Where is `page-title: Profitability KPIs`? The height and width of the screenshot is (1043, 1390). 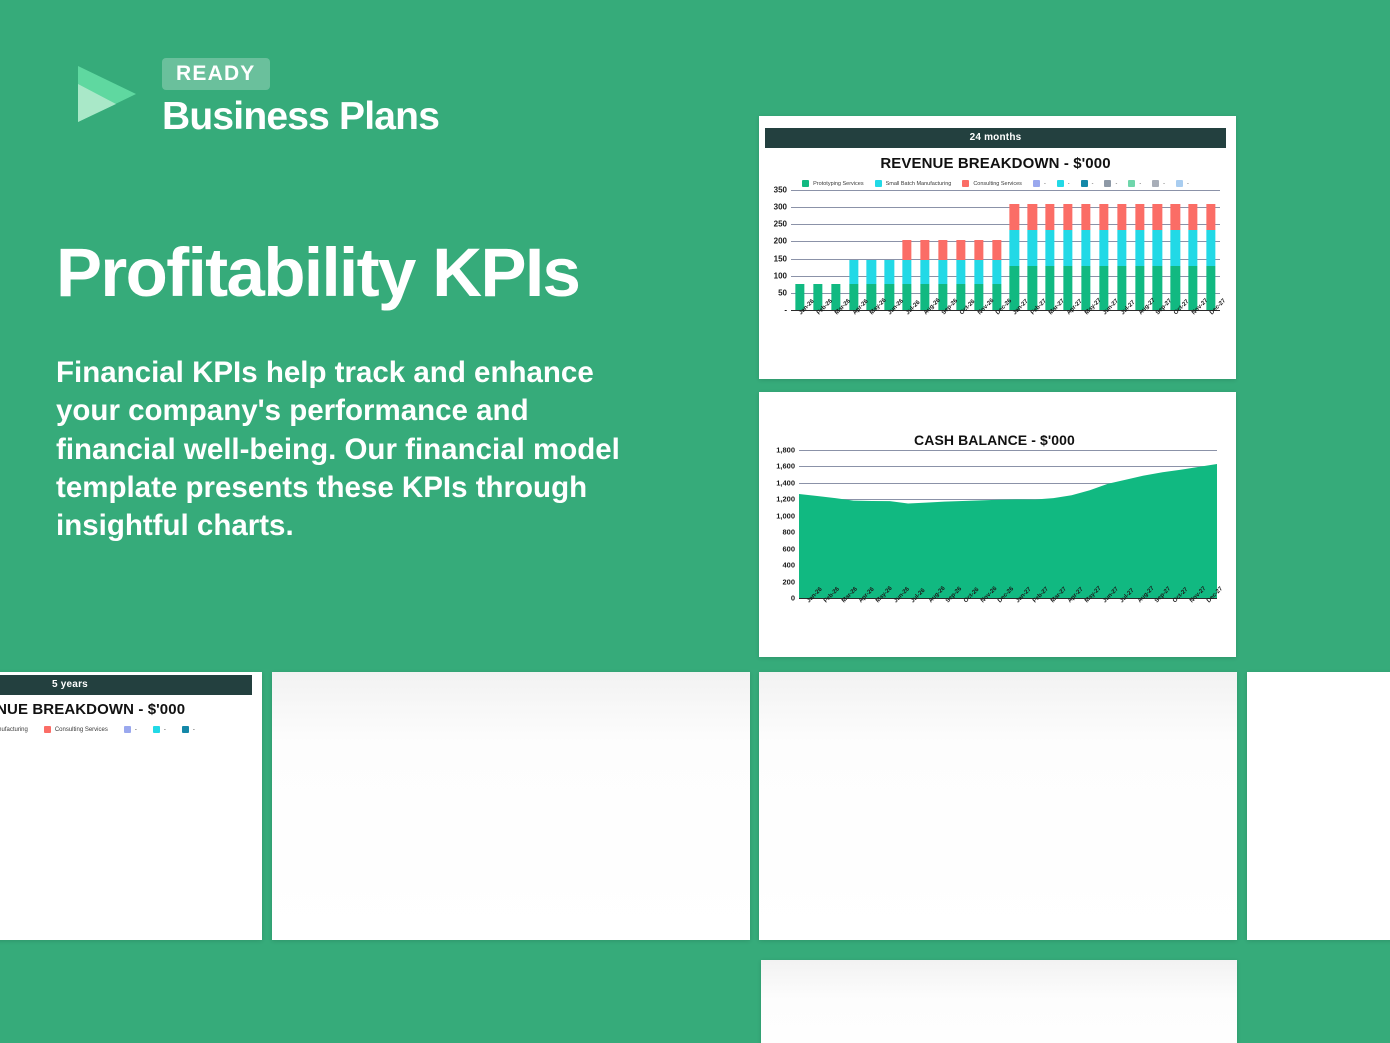
page-title: Profitability KPIs is located at coordinates (318, 272).